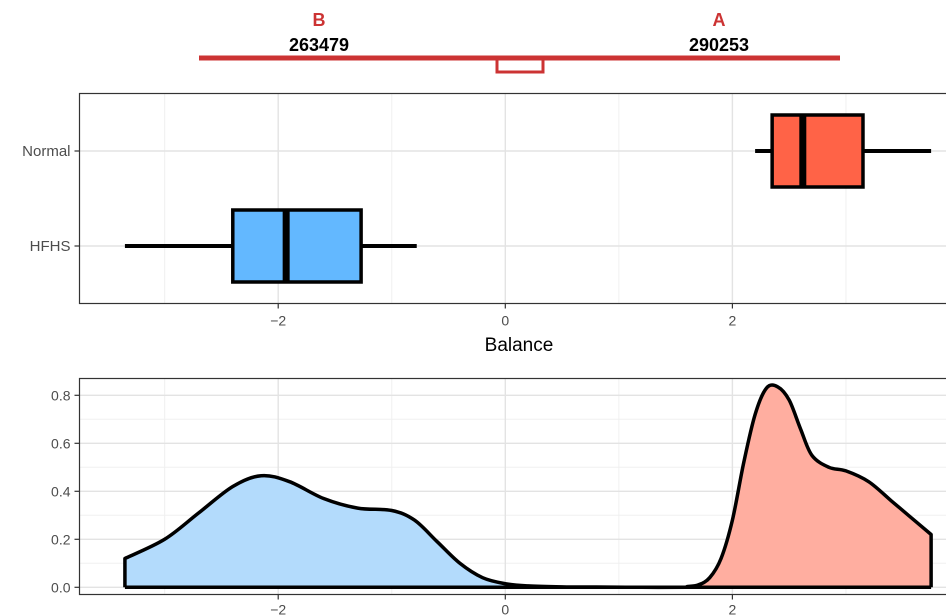  Describe the element at coordinates (519, 345) in the screenshot. I see `x-axis-title: Balance` at that location.